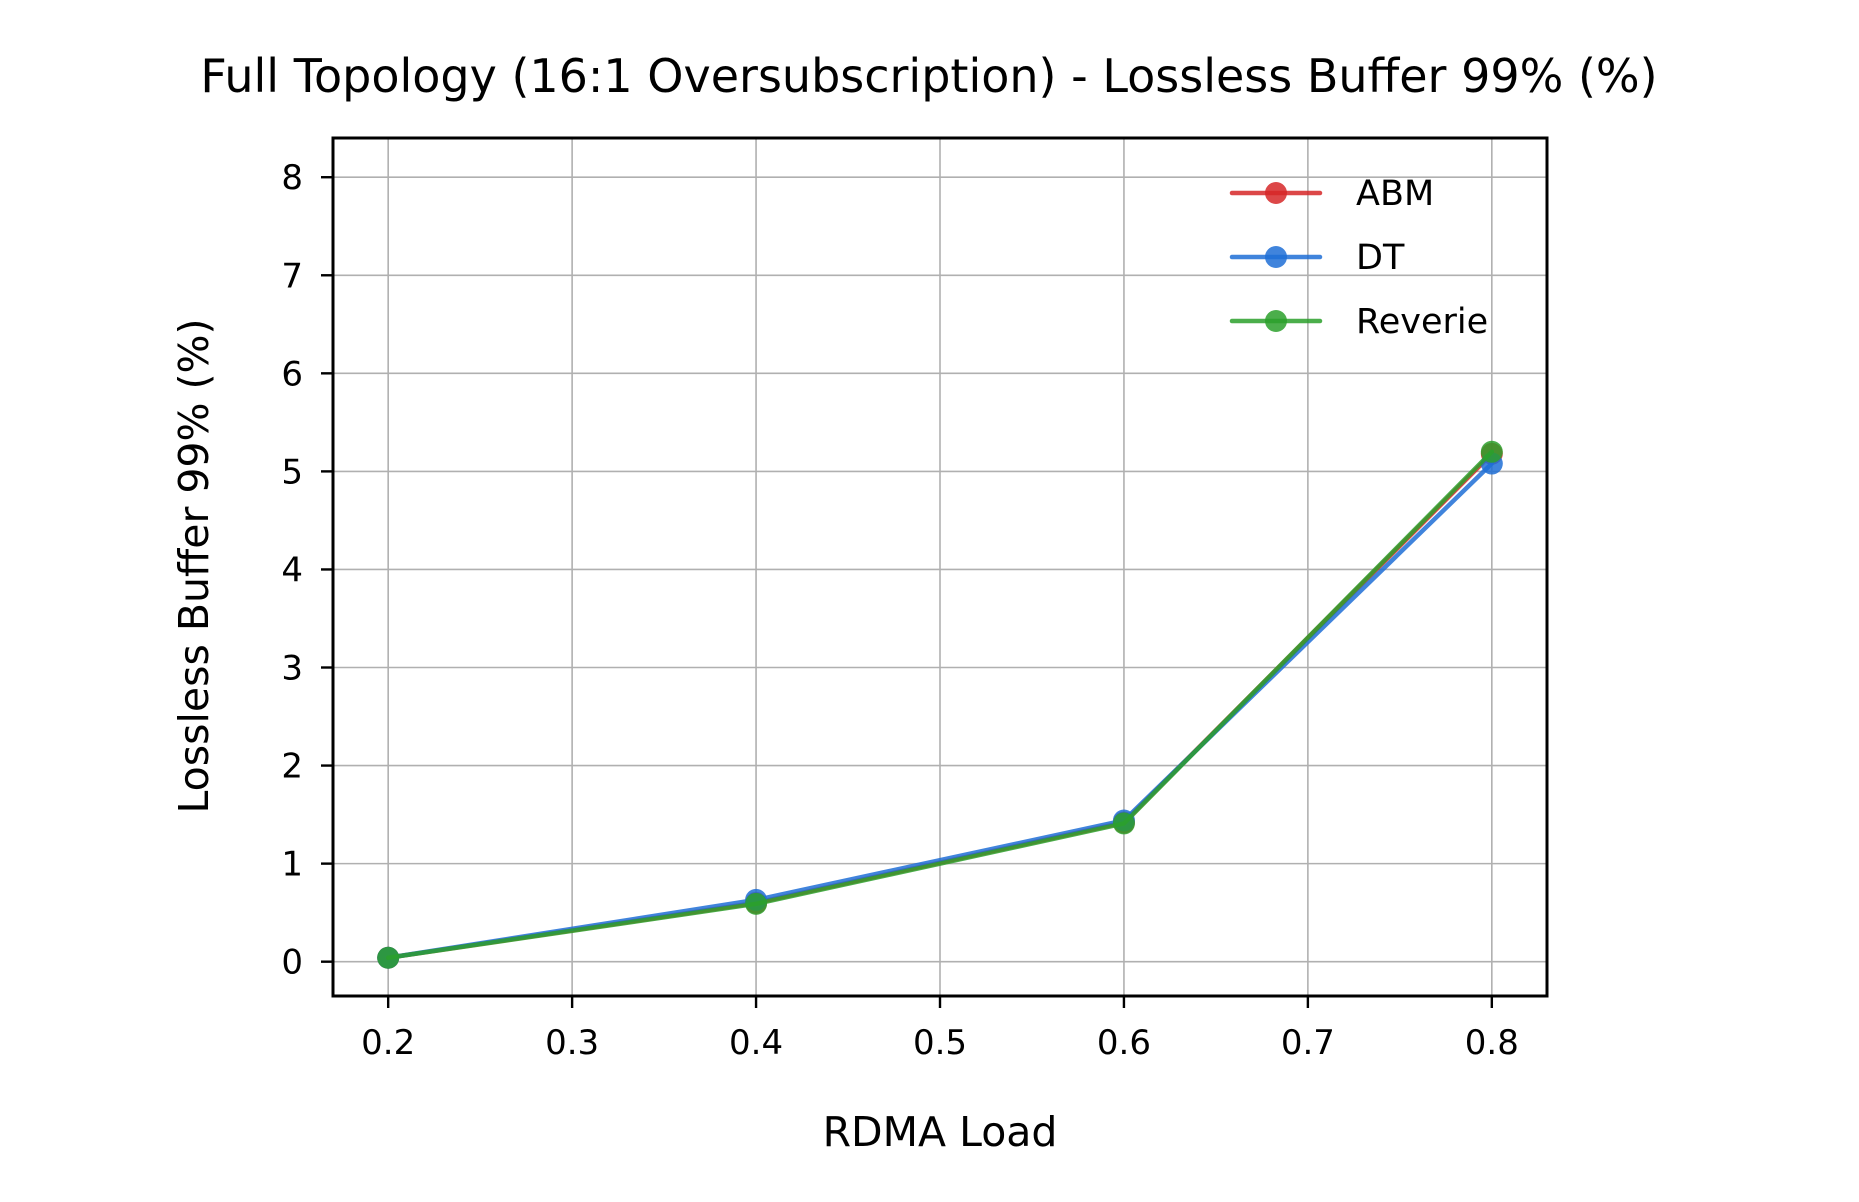 The height and width of the screenshot is (1202, 1859). What do you see at coordinates (292, 374) in the screenshot?
I see `y-tick-label: 6` at bounding box center [292, 374].